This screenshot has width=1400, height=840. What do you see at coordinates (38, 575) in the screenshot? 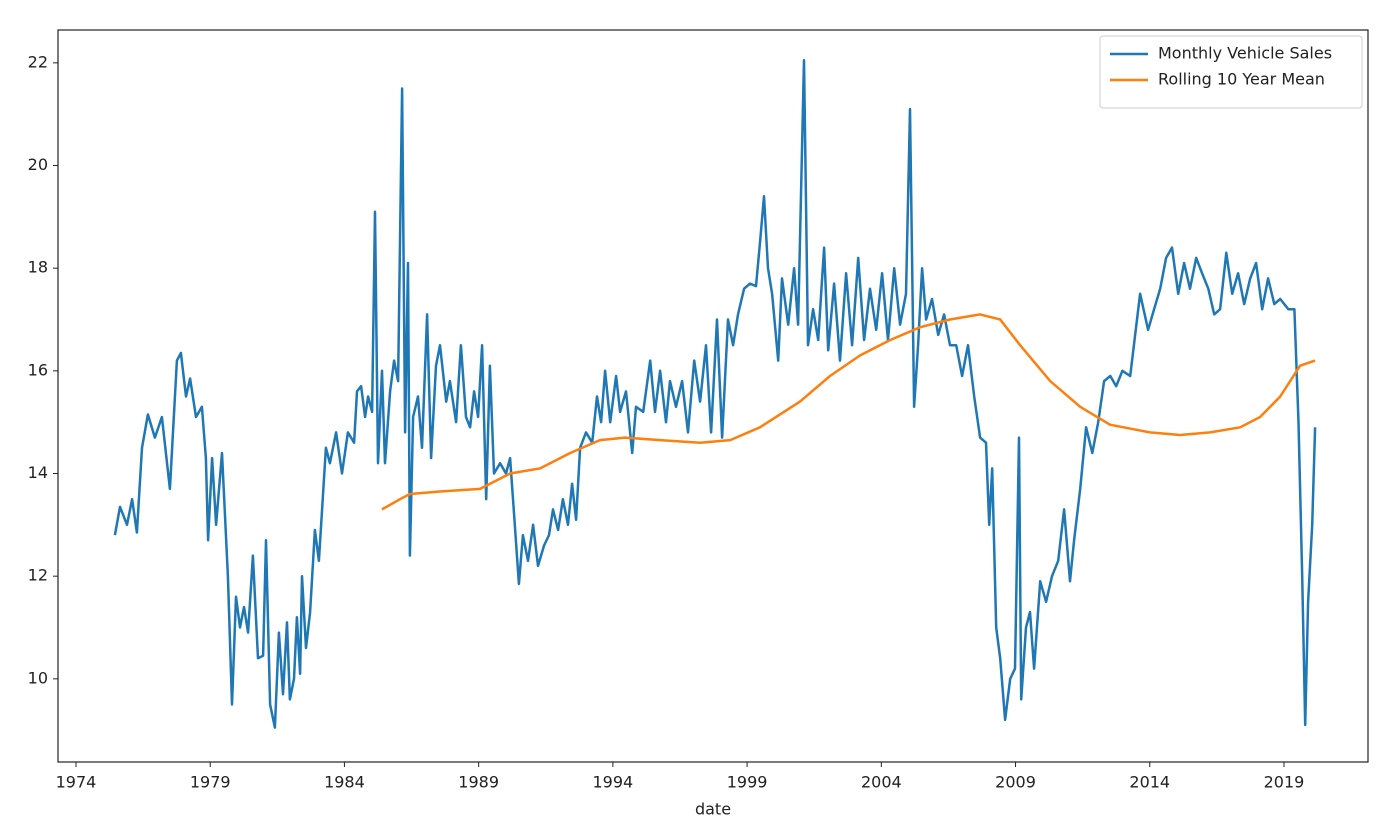
I see `y-tick-label: 12` at bounding box center [38, 575].